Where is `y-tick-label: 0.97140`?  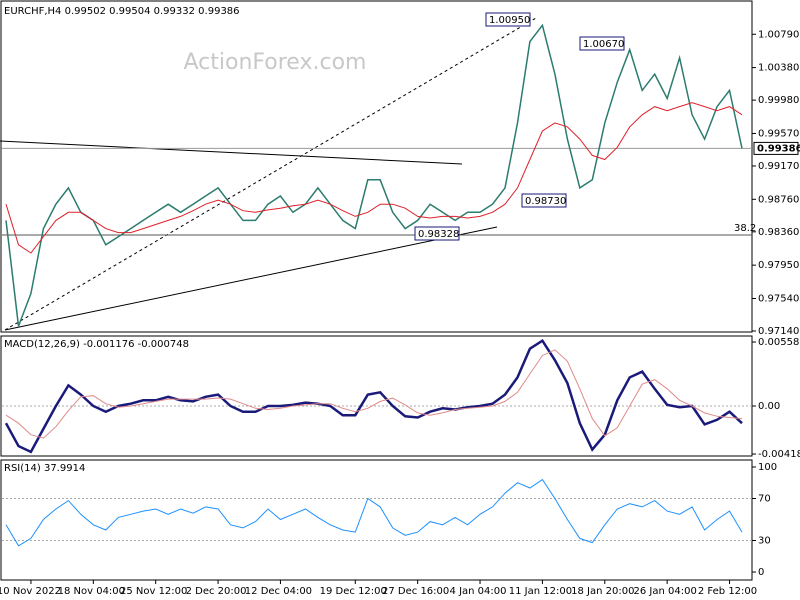
y-tick-label: 0.97140 is located at coordinates (778, 331).